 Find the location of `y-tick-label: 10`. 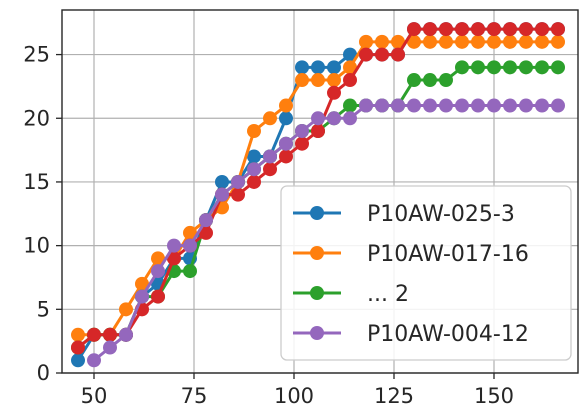

y-tick-label: 10 is located at coordinates (36, 246).